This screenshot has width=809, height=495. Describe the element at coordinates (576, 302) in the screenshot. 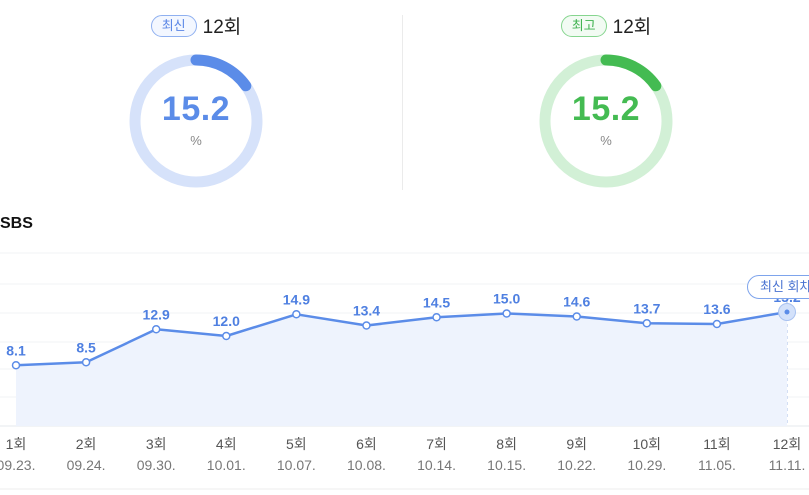

I see `data-label: 14.6` at that location.